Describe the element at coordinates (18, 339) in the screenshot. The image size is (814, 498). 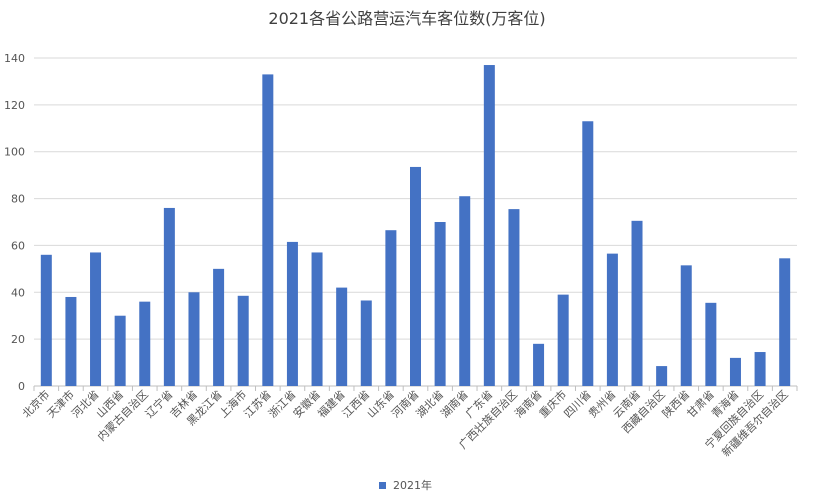
I see `y-tick-label: 20` at that location.